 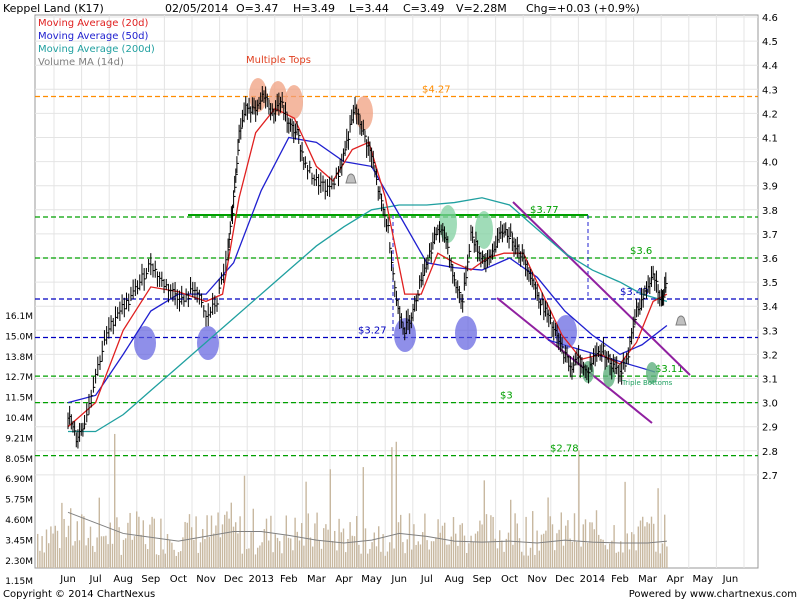 I want to click on volume-tick-label: 9.21M, so click(x=19, y=439).